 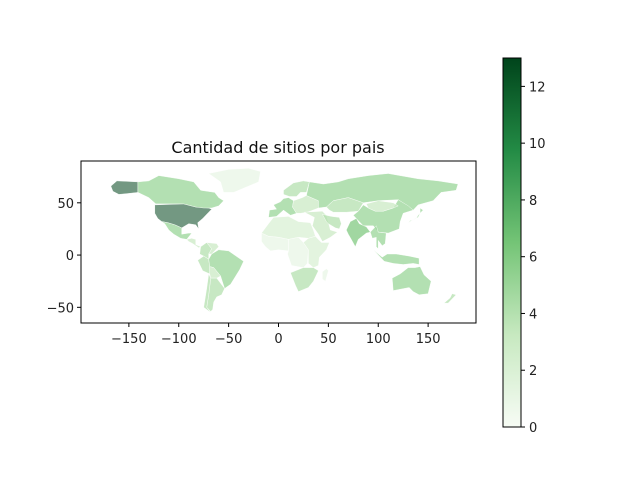 What do you see at coordinates (70, 256) in the screenshot?
I see `y-tick-label: 0` at bounding box center [70, 256].